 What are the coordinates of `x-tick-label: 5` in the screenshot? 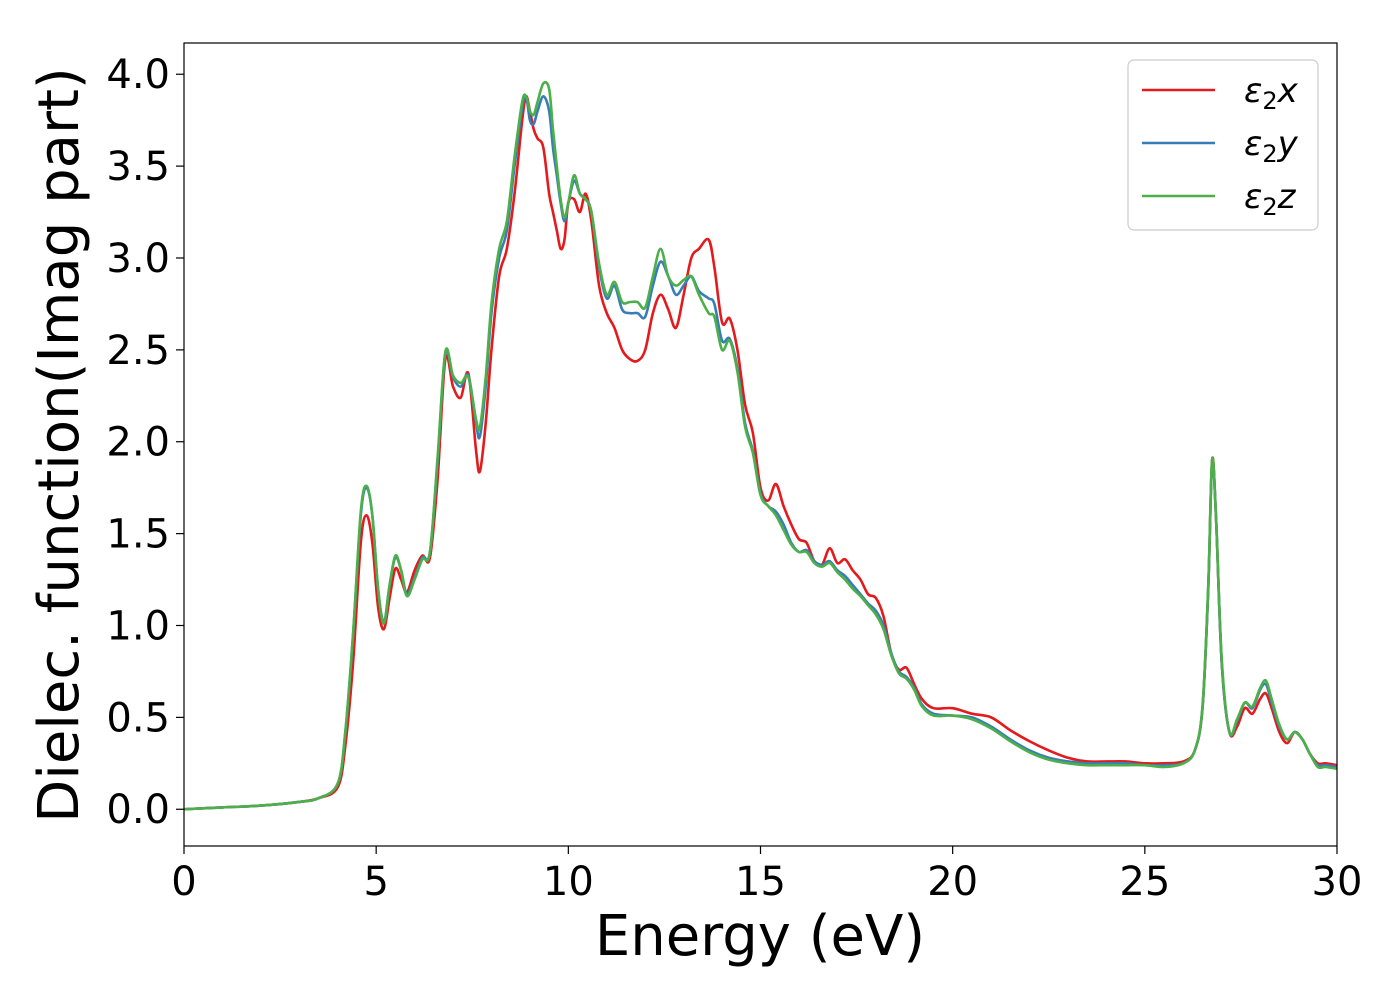 It's located at (375, 882).